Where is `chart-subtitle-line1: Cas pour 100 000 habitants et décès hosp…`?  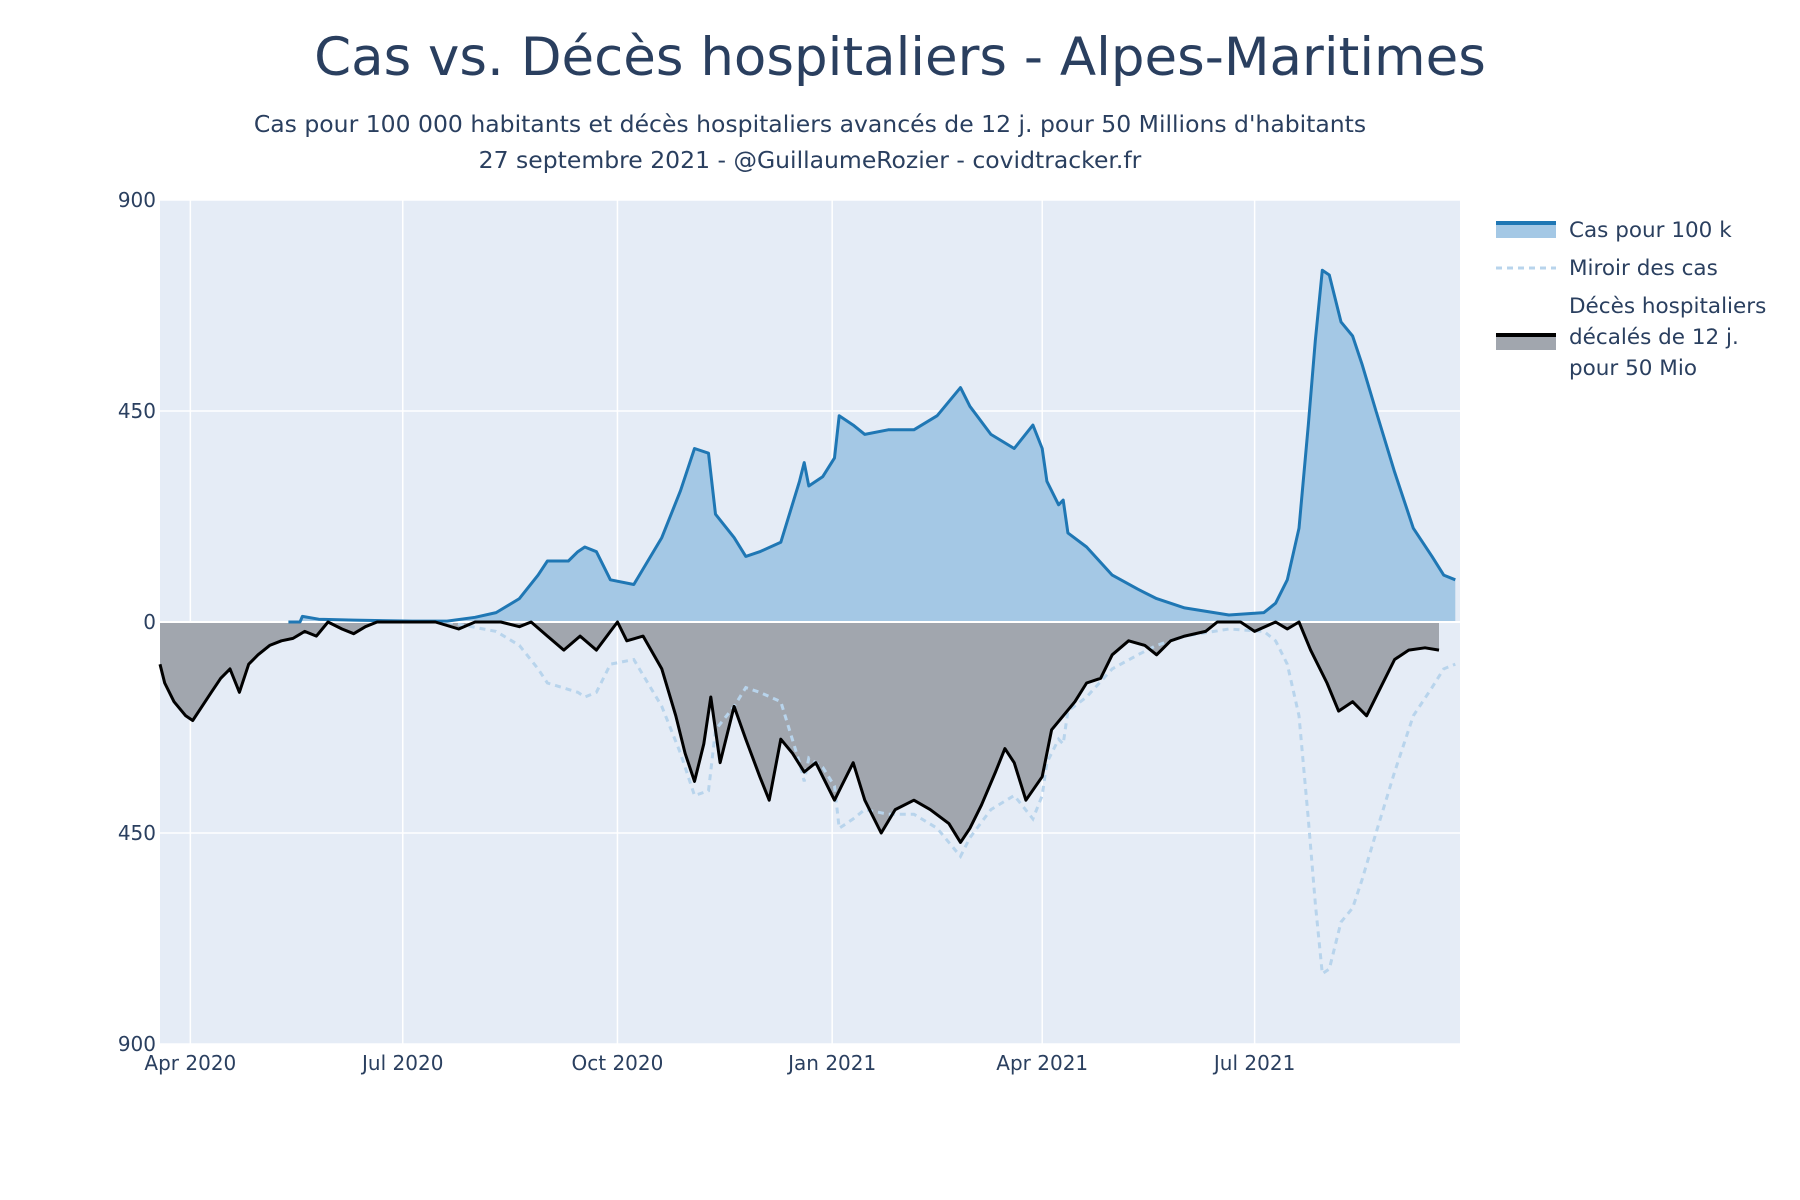
chart-subtitle-line1: Cas pour 100 000 habitants et décès hosp… is located at coordinates (810, 124).